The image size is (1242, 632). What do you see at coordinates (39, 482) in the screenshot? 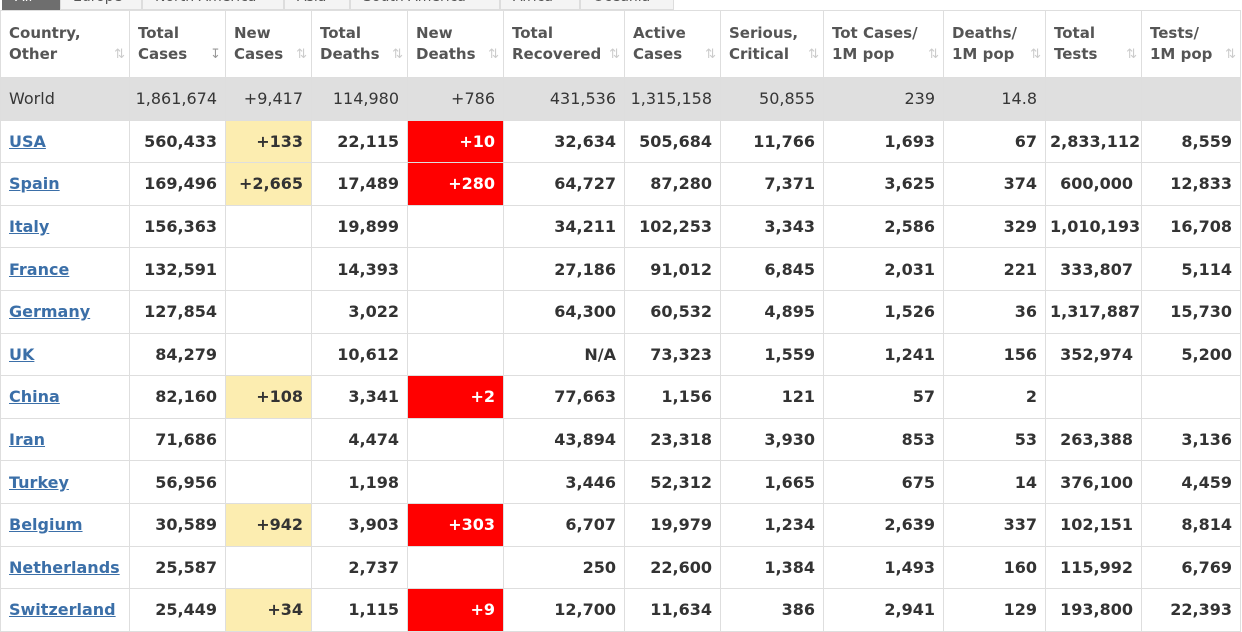
I see `country-link: Turkey` at bounding box center [39, 482].